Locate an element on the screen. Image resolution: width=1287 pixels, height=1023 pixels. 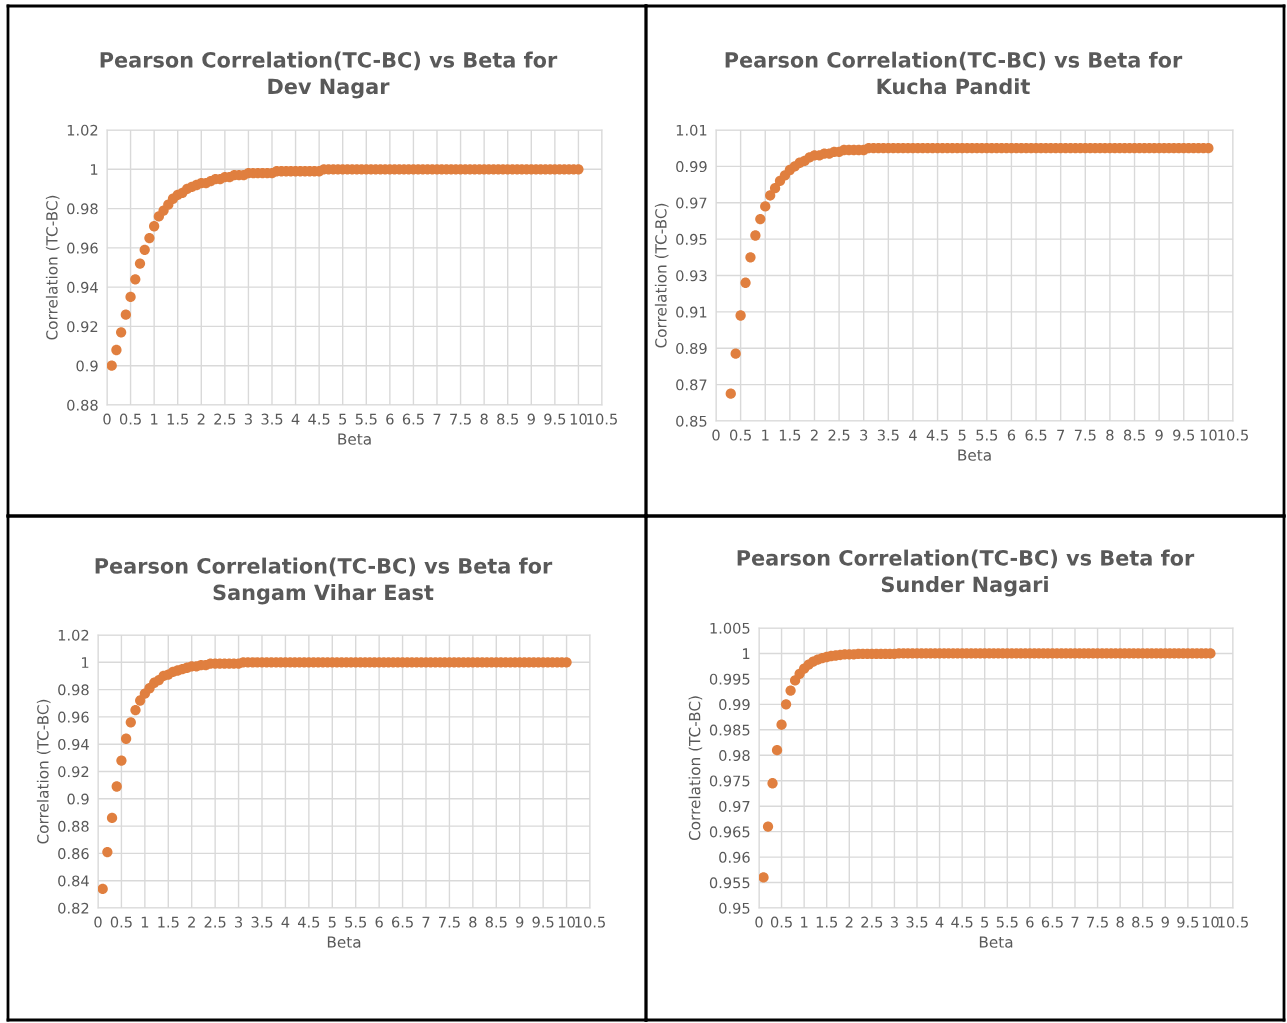
y-tick-label: 0.975 is located at coordinates (729, 781).